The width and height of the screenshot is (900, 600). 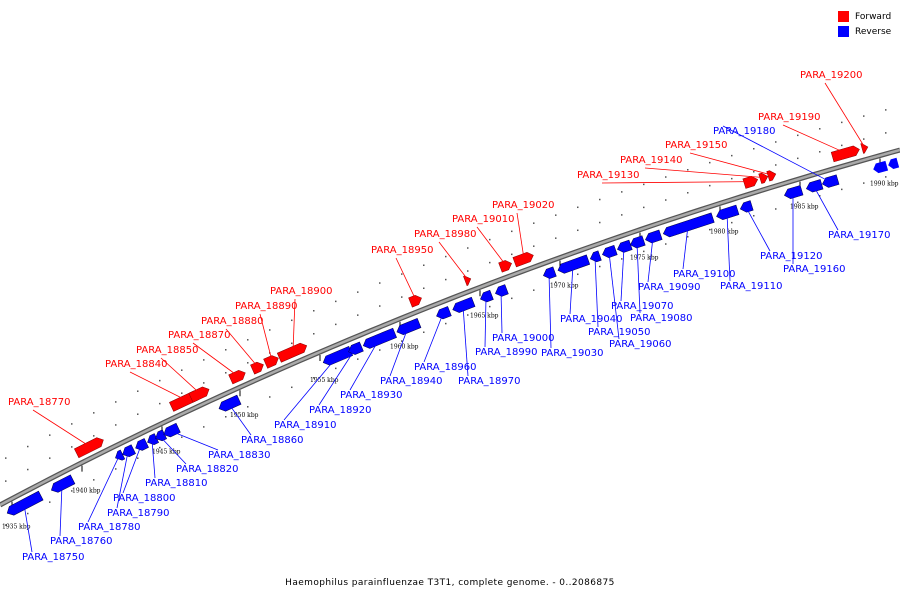 What do you see at coordinates (704, 274) in the screenshot?
I see `gene-label: PARA_19100` at bounding box center [704, 274].